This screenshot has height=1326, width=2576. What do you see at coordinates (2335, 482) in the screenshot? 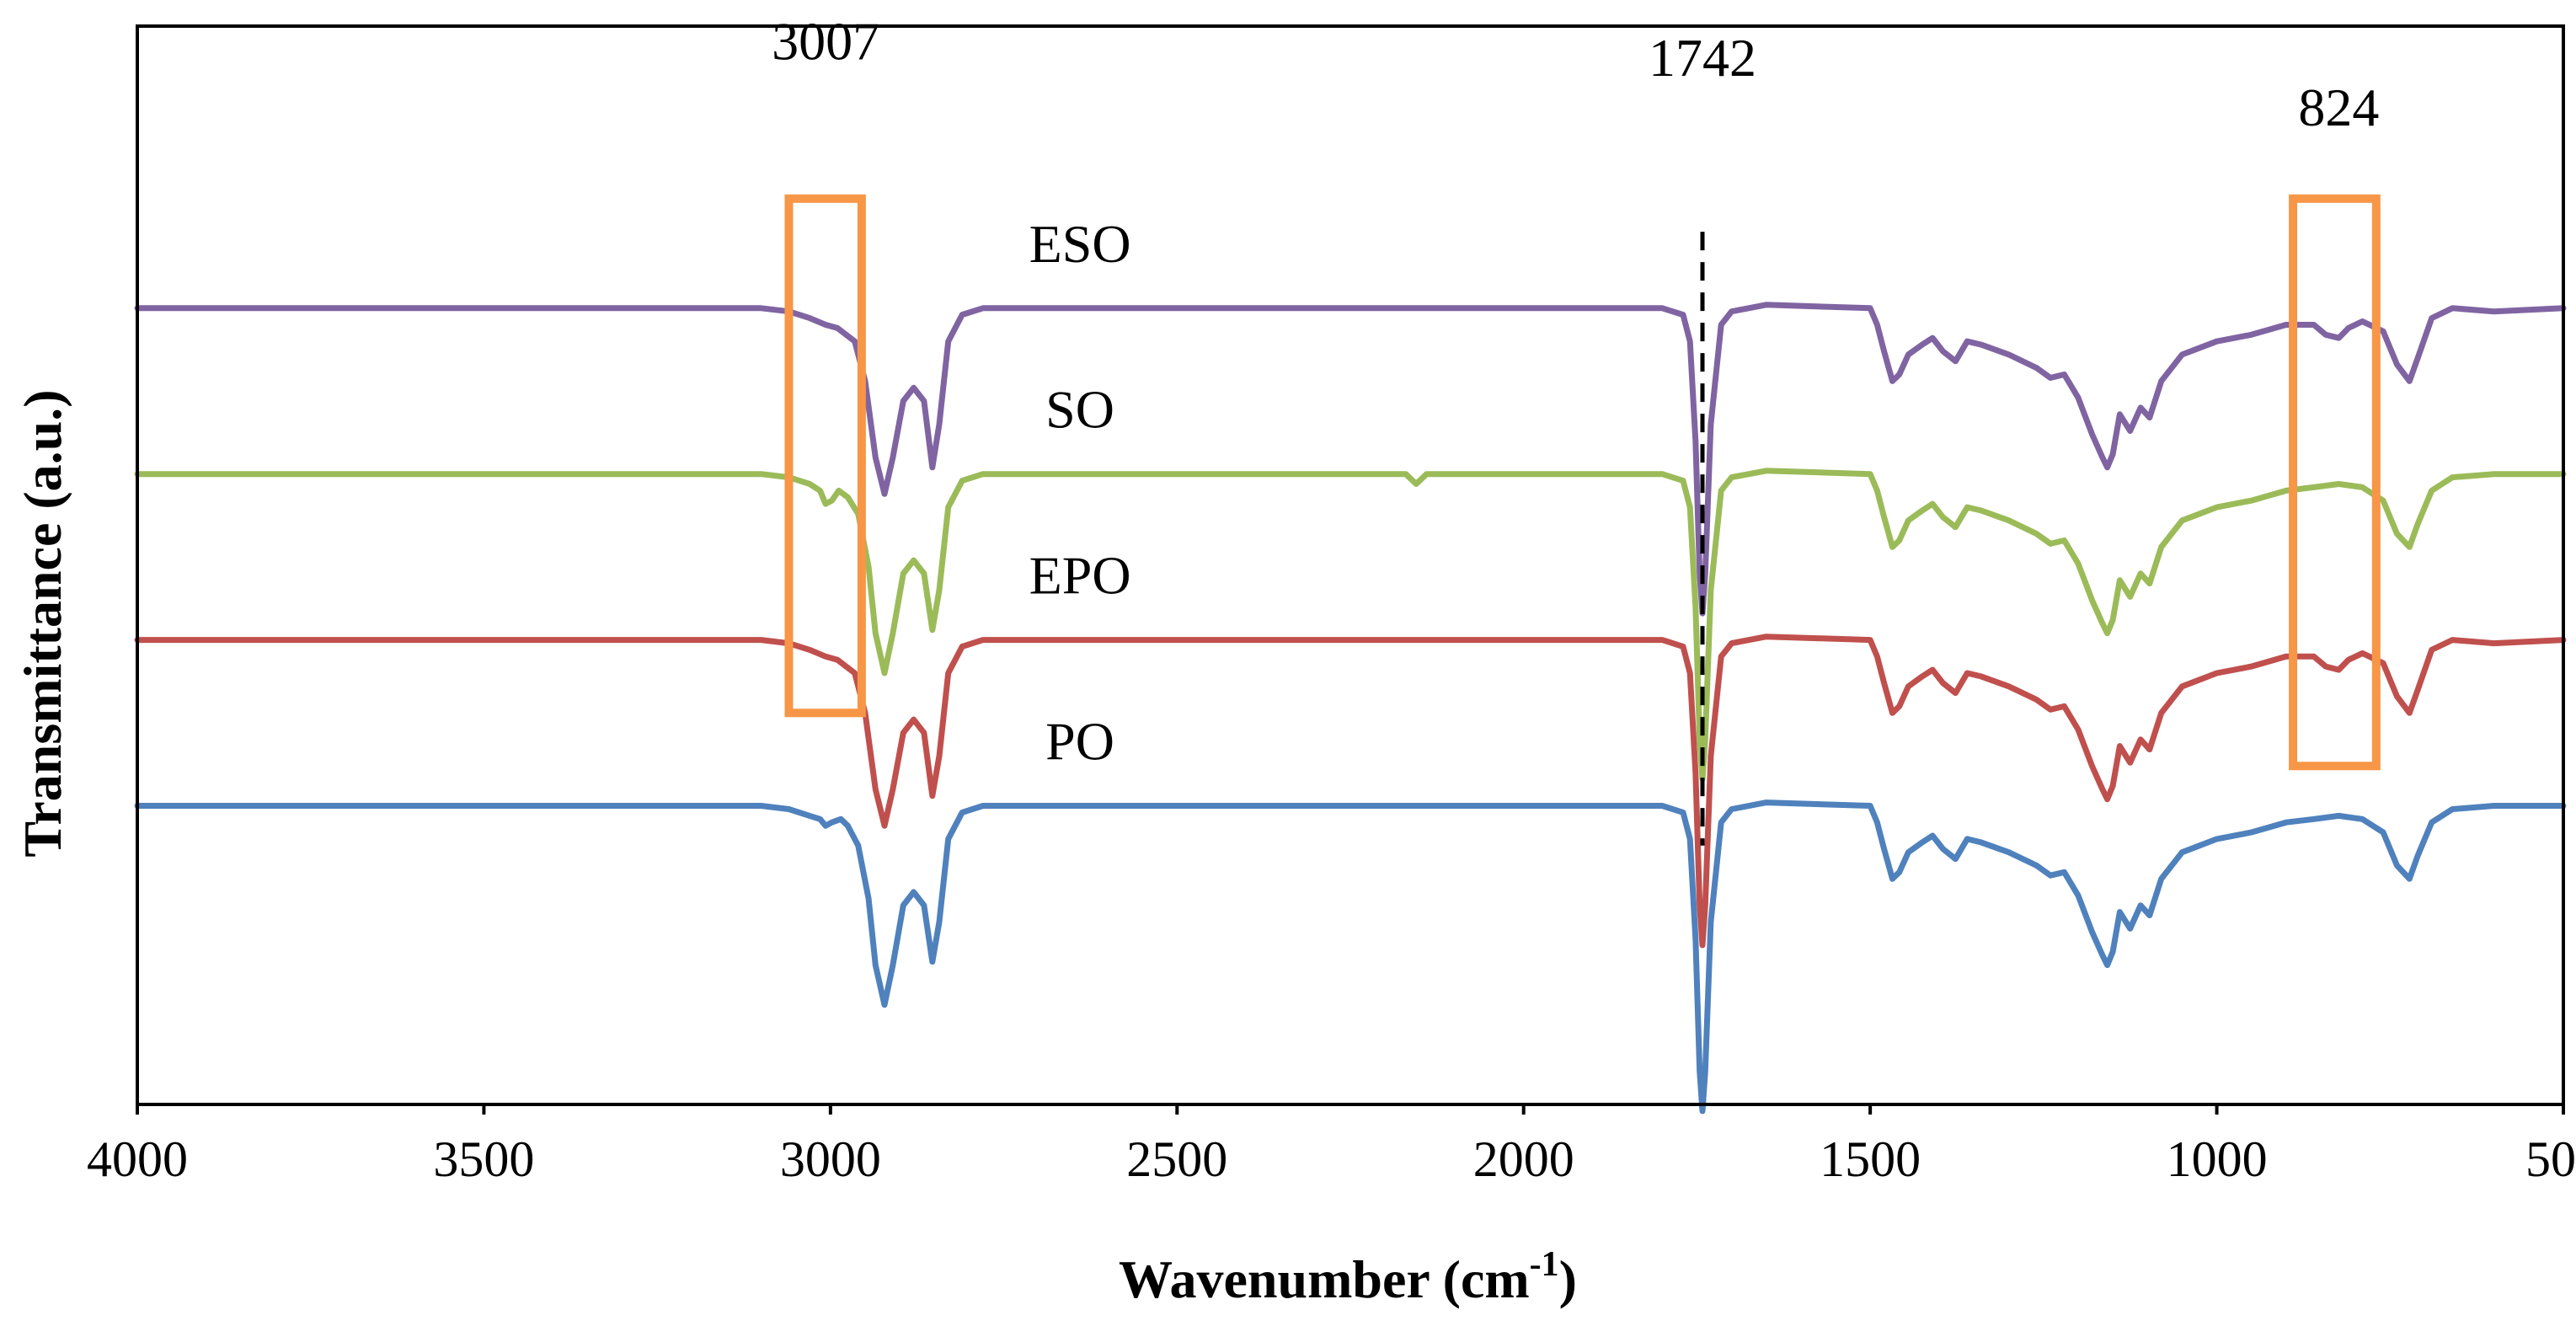
I see `highlight-box-824-band` at bounding box center [2335, 482].